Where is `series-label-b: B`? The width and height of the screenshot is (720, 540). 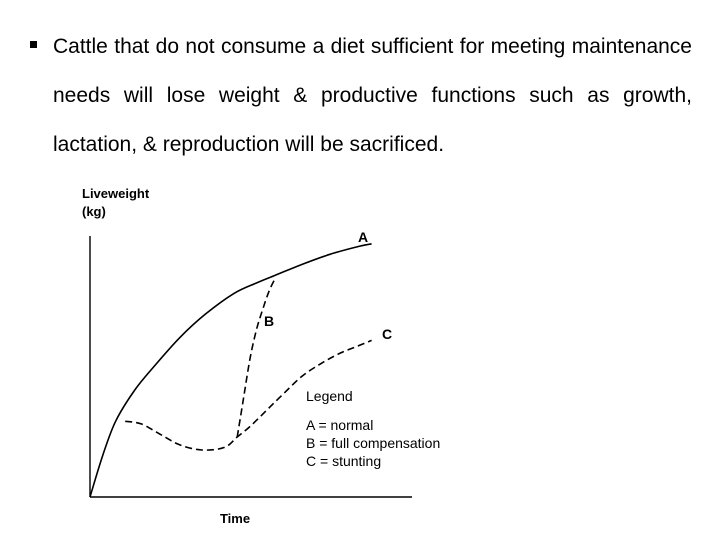
series-label-b: B is located at coordinates (269, 321).